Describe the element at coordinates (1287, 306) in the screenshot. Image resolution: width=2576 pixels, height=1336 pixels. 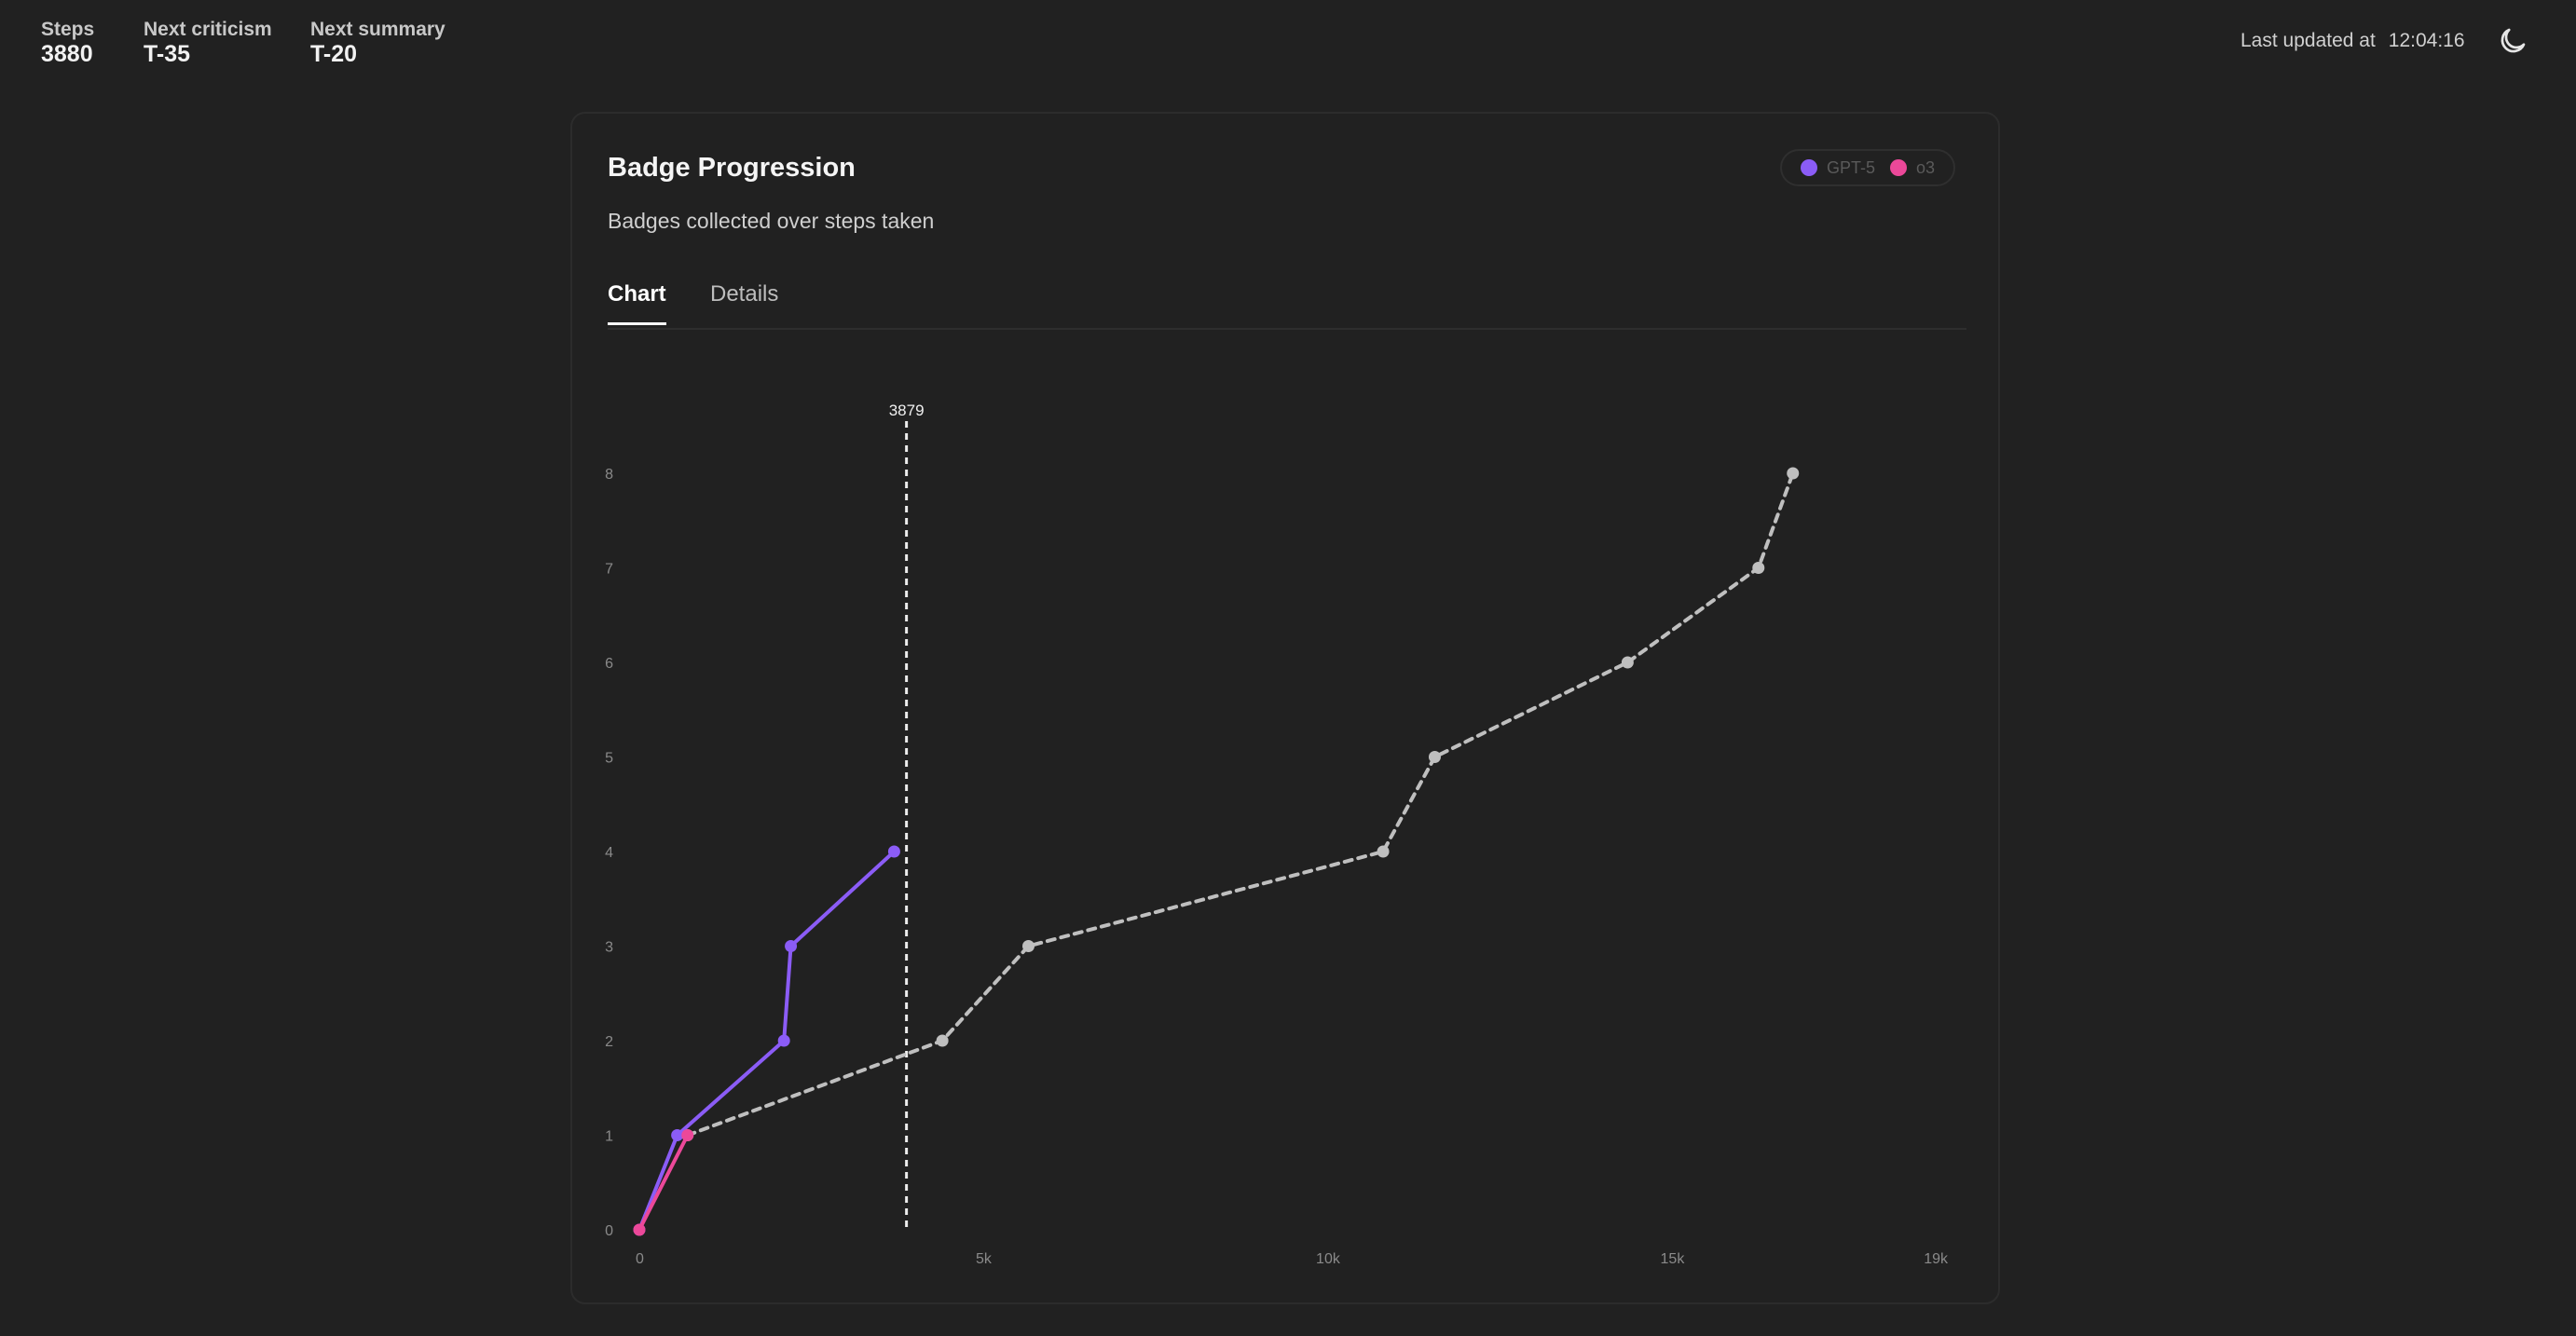
I see `card-tabs: Chart Details` at that location.